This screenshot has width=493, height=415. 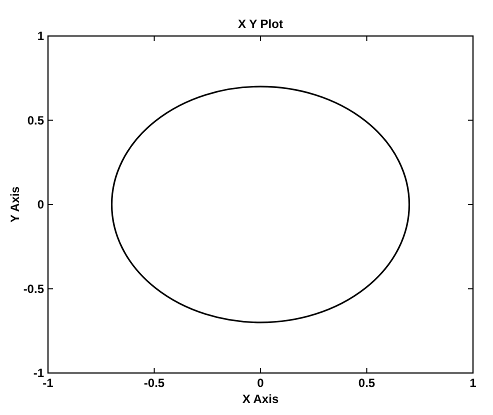 What do you see at coordinates (260, 383) in the screenshot?
I see `x-tick-label: 0` at bounding box center [260, 383].